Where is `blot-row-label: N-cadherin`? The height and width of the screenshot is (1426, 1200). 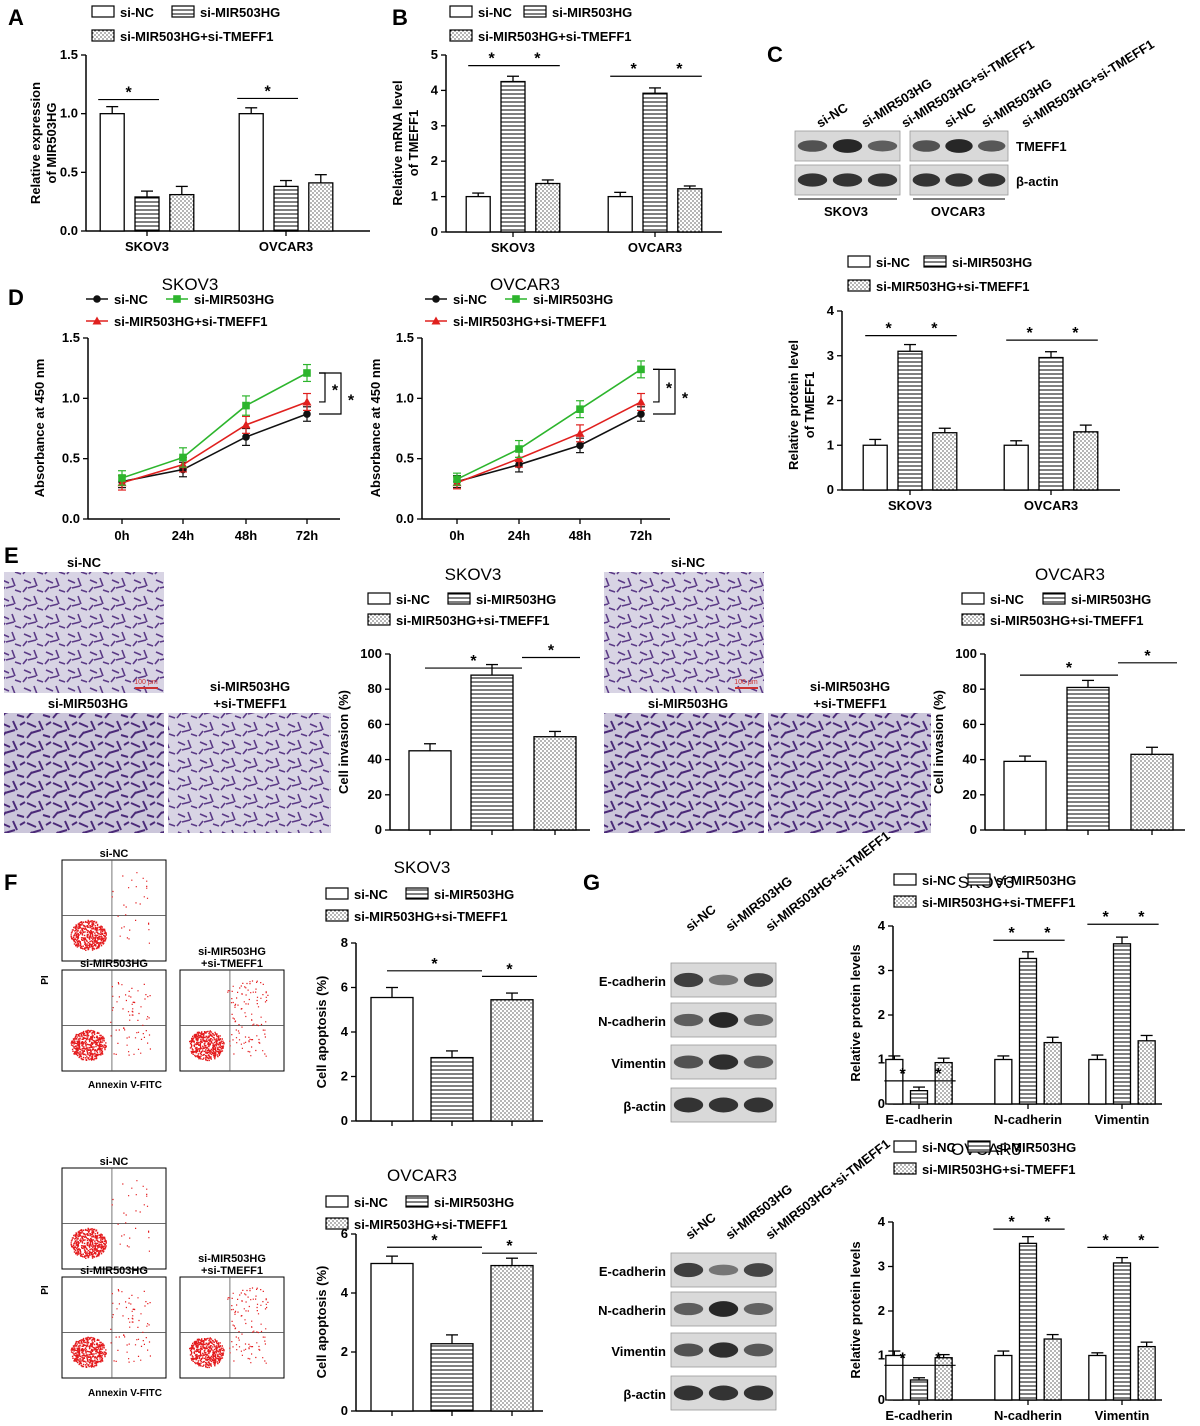
blot-row-label: N-cadherin is located at coordinates (632, 1310).